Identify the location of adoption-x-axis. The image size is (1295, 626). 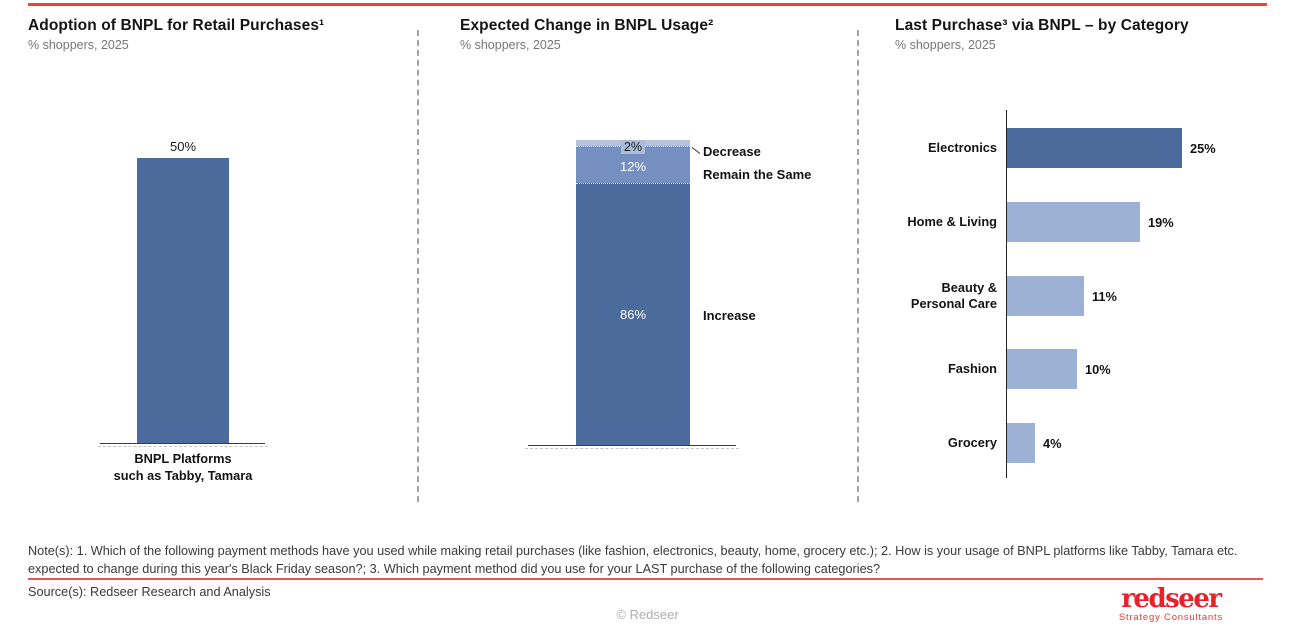
(182, 443).